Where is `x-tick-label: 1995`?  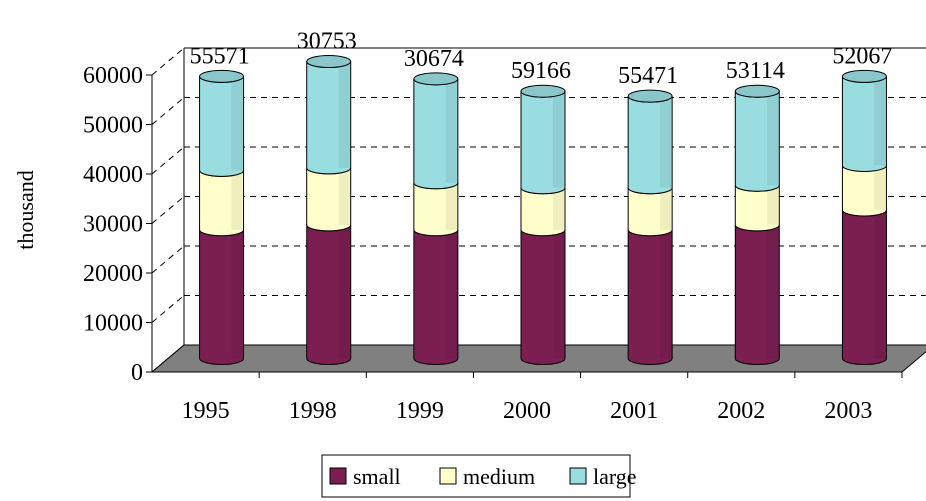 x-tick-label: 1995 is located at coordinates (206, 411).